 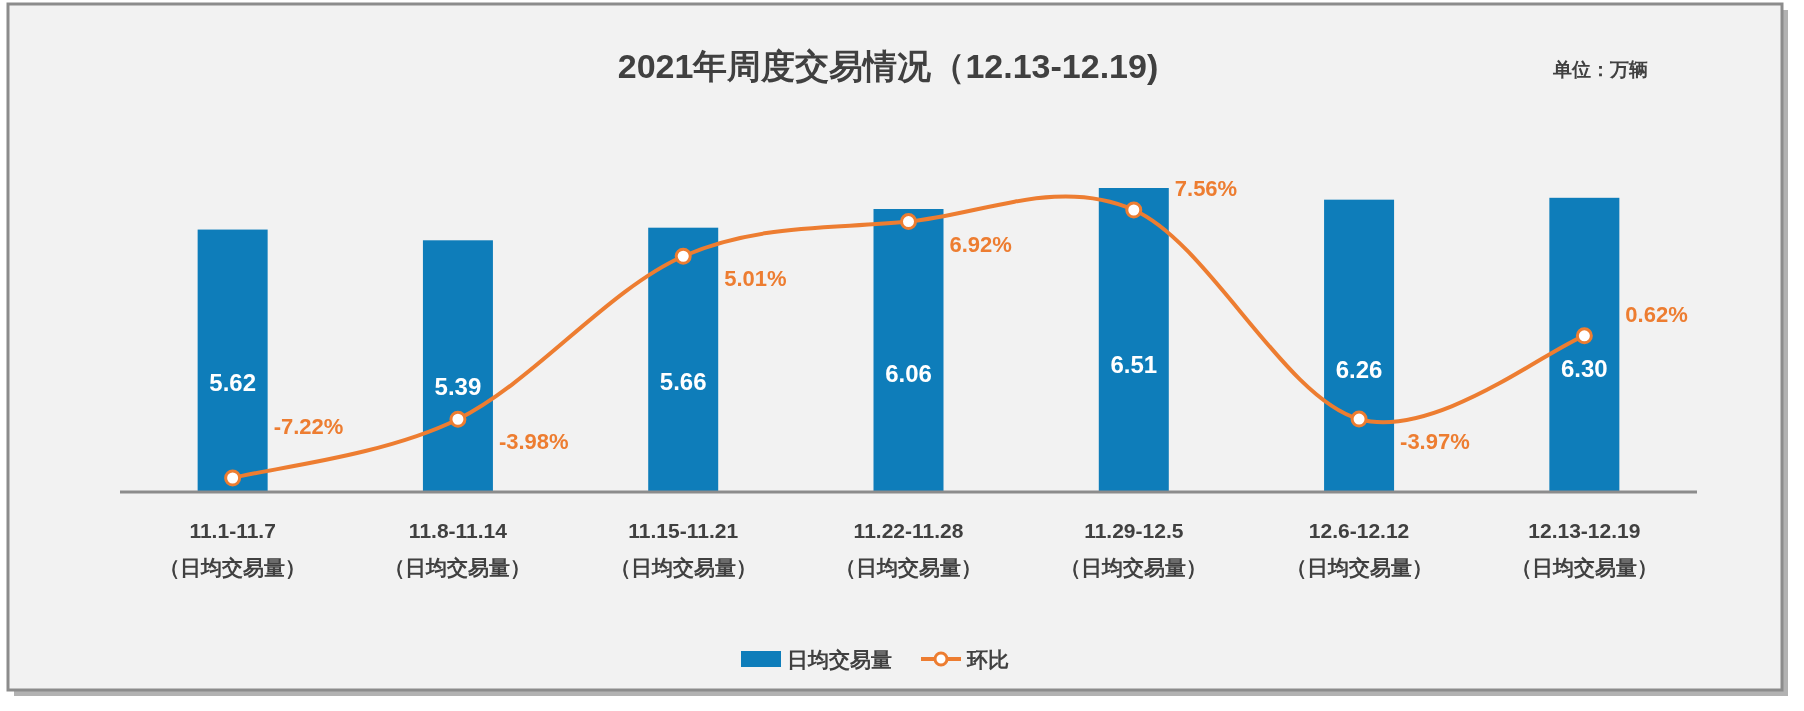 What do you see at coordinates (908, 374) in the screenshot?
I see `data-label: 6.06` at bounding box center [908, 374].